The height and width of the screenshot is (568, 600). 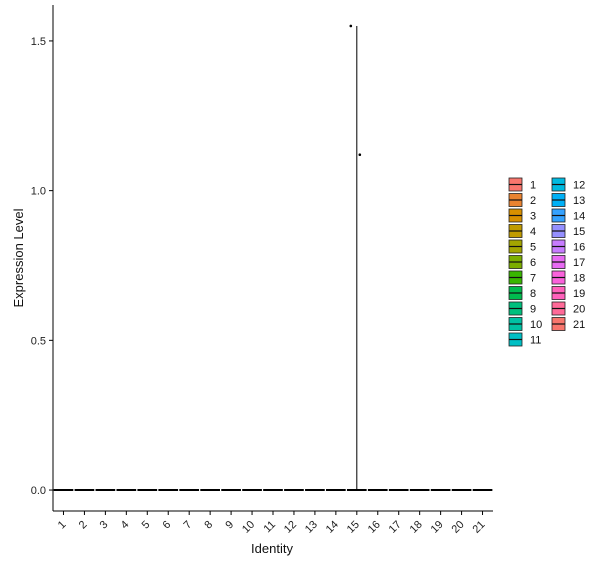 What do you see at coordinates (535, 341) in the screenshot?
I see `legend-label: 11` at bounding box center [535, 341].